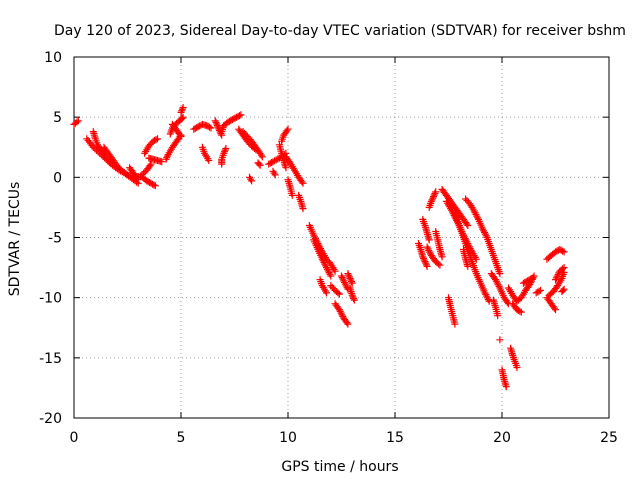  What do you see at coordinates (15, 239) in the screenshot?
I see `y-axis-label: SDTVAR / TECUs` at bounding box center [15, 239].